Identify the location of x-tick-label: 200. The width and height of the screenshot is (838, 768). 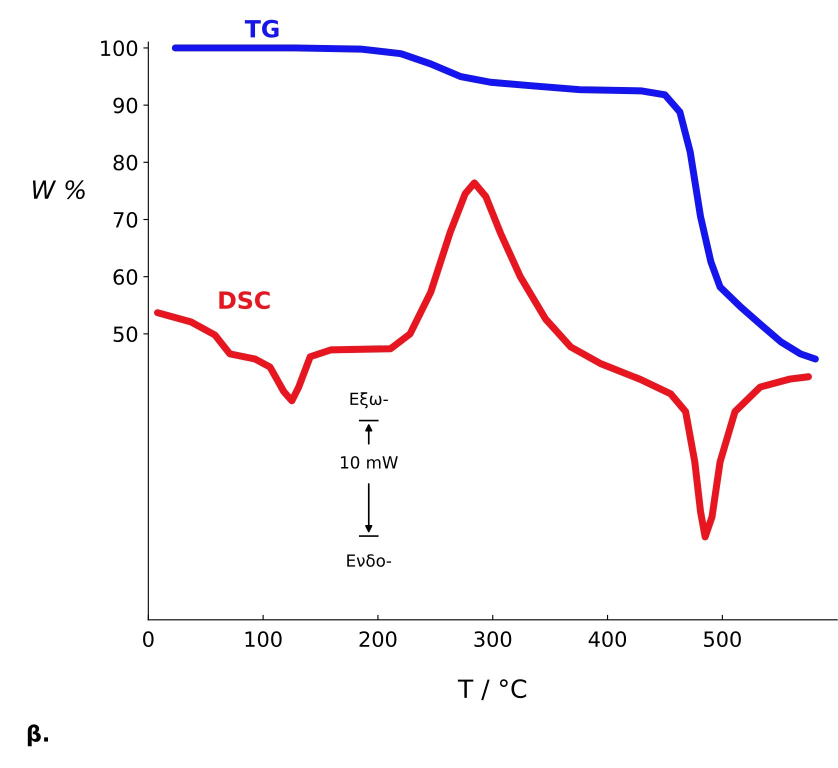
(378, 639).